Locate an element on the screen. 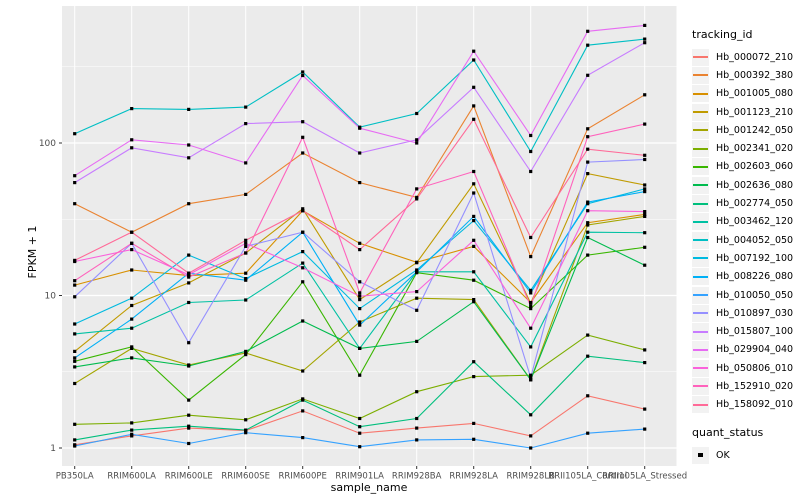  legend-item-label: Hb_152910_020 is located at coordinates (755, 386).